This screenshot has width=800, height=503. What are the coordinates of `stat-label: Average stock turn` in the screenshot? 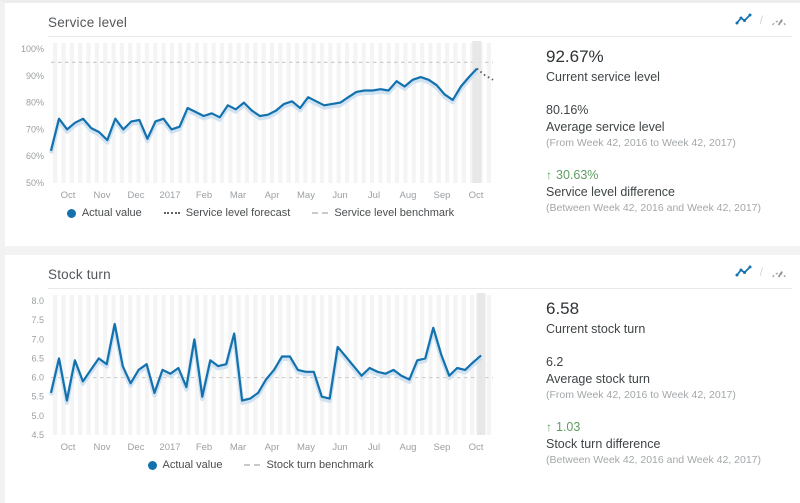 It's located at (598, 379).